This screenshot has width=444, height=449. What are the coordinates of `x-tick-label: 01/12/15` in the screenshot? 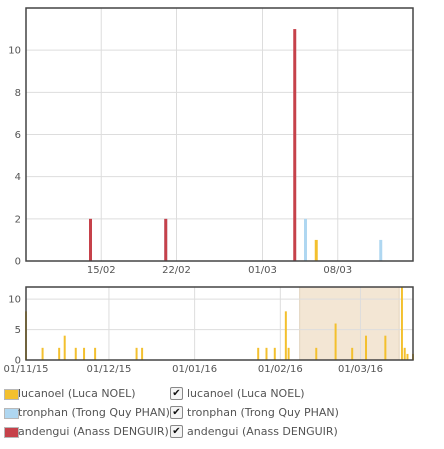 It's located at (108, 369).